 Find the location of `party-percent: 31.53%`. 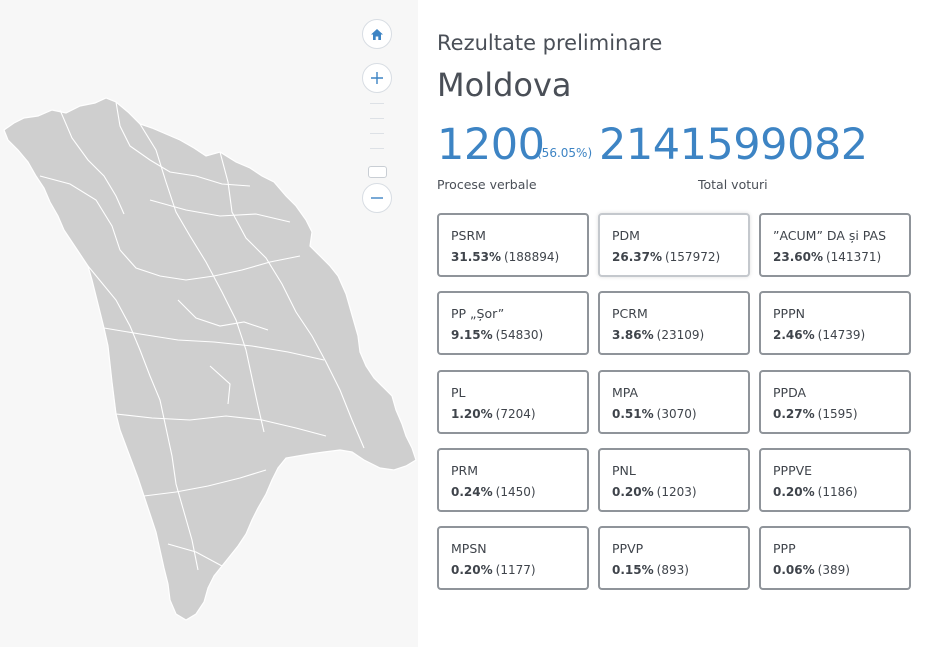

party-percent: 31.53% is located at coordinates (476, 257).